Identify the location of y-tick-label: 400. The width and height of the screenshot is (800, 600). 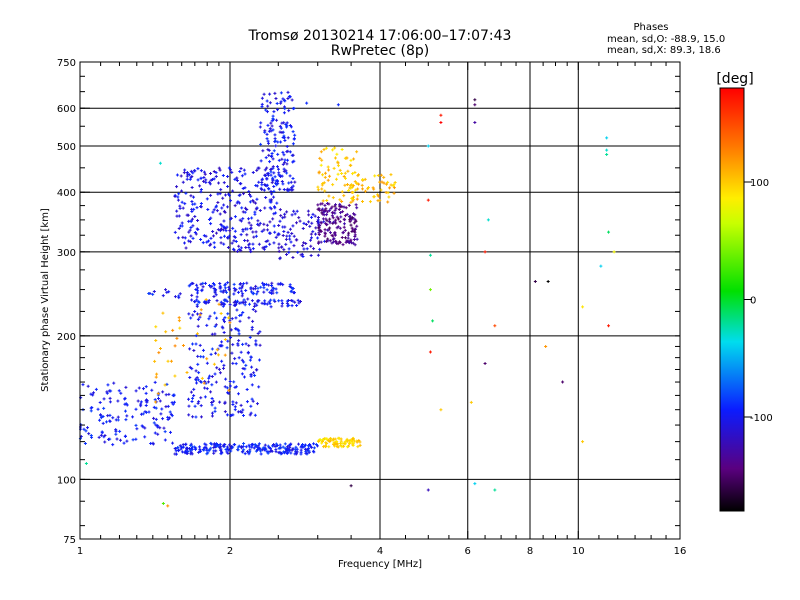
(66, 193).